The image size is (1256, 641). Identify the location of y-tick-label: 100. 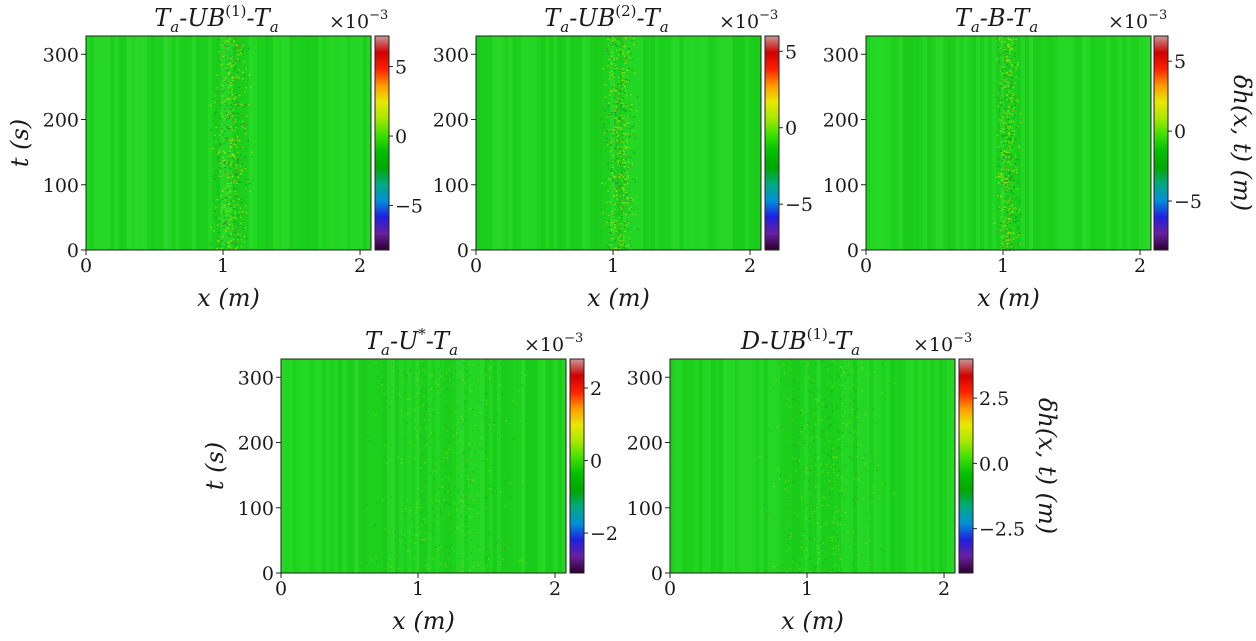
(451, 186).